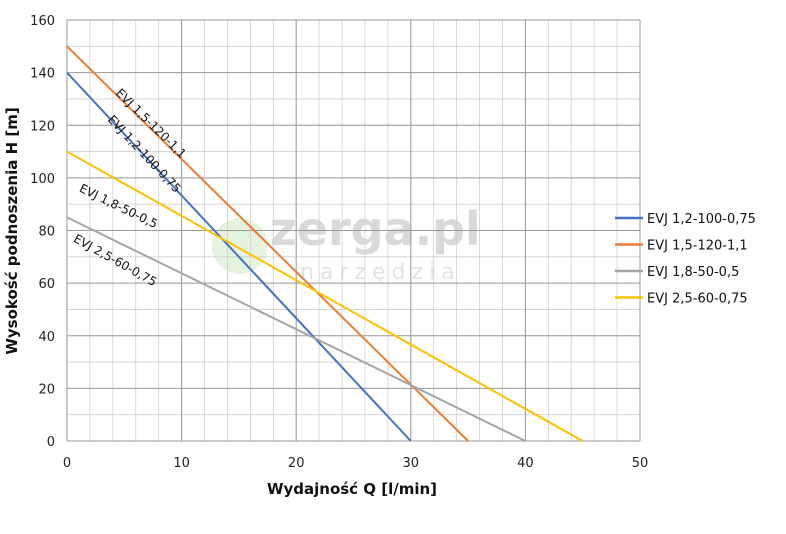 The height and width of the screenshot is (534, 786). Describe the element at coordinates (701, 219) in the screenshot. I see `legend-label-1: EVJ 1,2-100-0,75` at that location.